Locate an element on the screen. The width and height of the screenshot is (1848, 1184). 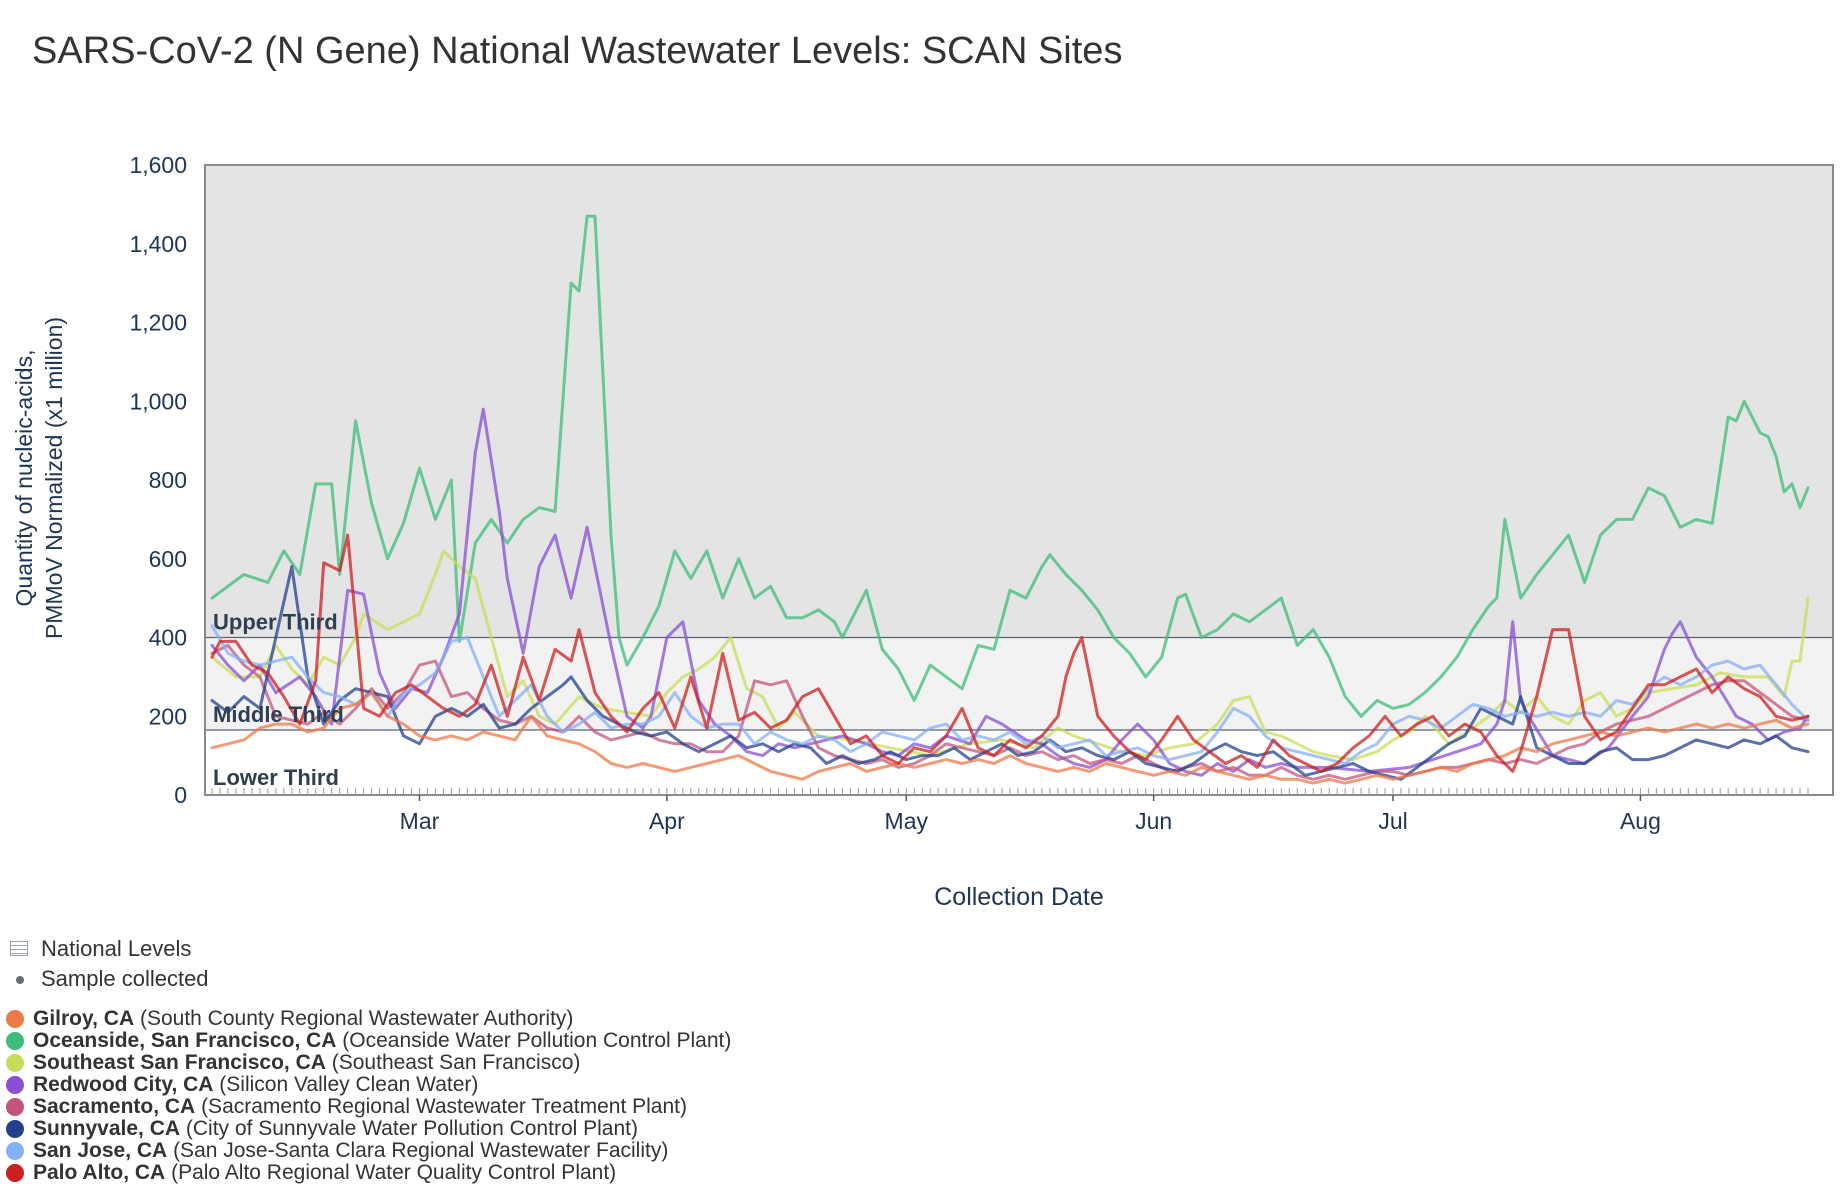
x-tick-label-mar: Mar is located at coordinates (420, 821).